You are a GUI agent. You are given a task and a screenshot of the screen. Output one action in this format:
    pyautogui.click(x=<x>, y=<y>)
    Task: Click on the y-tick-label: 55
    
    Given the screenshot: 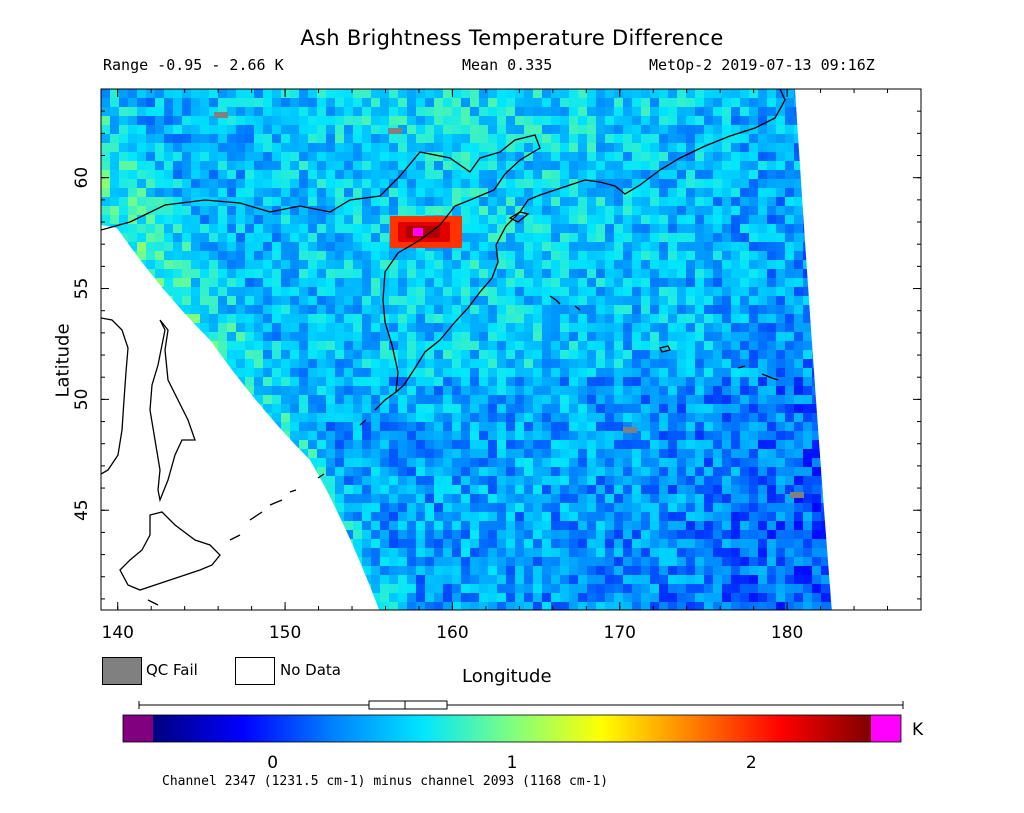 What is the action you would take?
    pyautogui.click(x=82, y=289)
    